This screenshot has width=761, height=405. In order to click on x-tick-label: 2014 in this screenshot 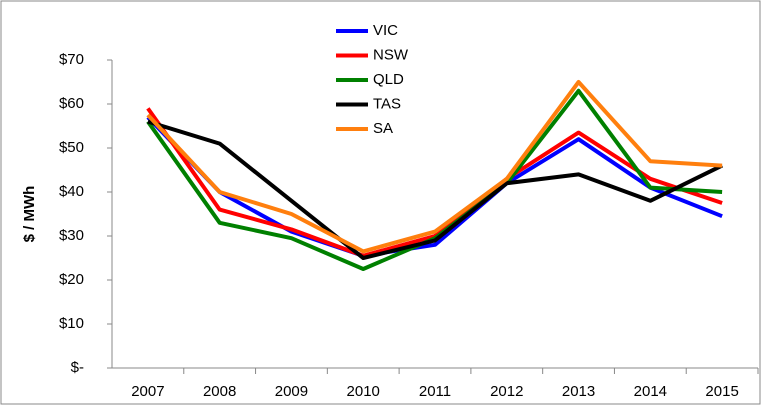, I will do `click(650, 391)`.